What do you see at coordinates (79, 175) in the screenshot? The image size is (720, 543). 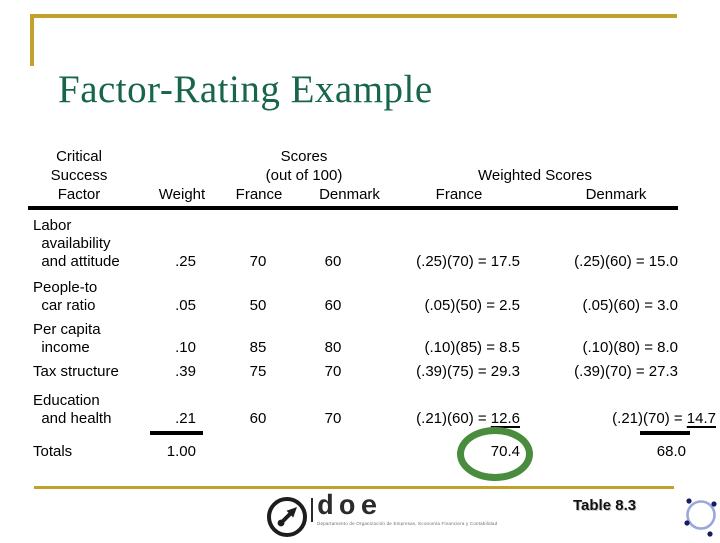 I see `column-header-factor: Critical Success Factor` at bounding box center [79, 175].